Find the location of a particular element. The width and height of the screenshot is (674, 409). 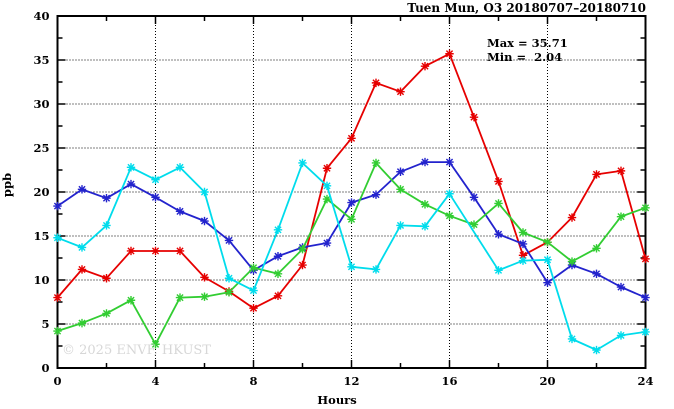

y-tick-label: 15 is located at coordinates (41, 236).